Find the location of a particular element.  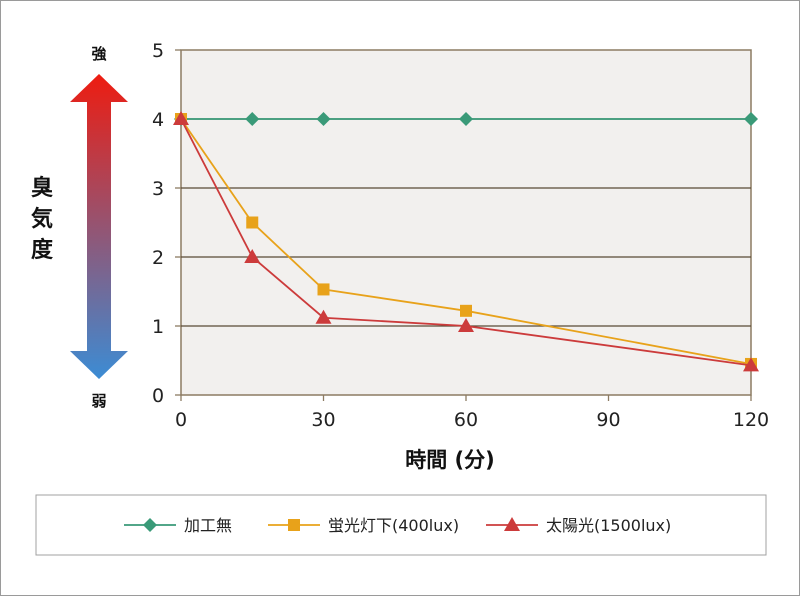

y-axis-ticks: 0 1 2 3 4 5 is located at coordinates (166, 223).